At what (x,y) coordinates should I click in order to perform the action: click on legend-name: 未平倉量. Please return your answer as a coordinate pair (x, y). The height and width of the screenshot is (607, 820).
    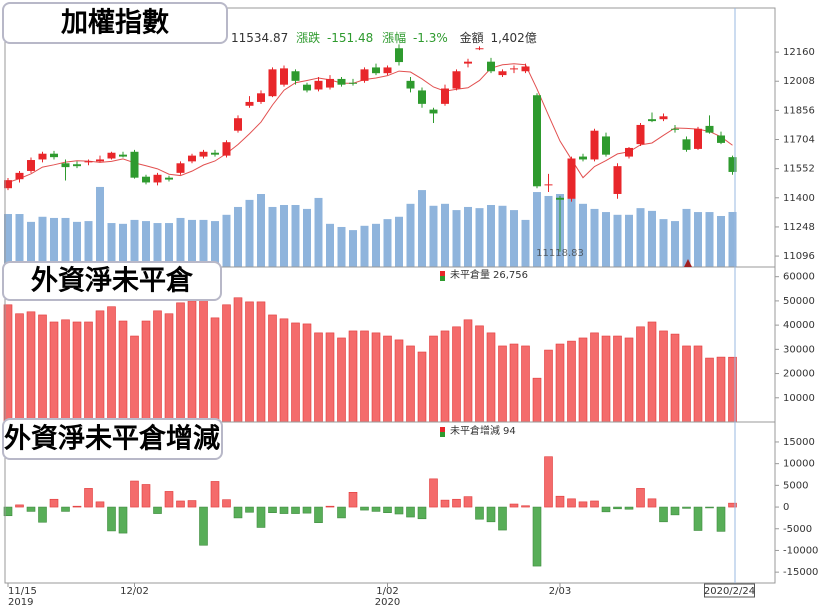
    Looking at the image, I should click on (470, 274).